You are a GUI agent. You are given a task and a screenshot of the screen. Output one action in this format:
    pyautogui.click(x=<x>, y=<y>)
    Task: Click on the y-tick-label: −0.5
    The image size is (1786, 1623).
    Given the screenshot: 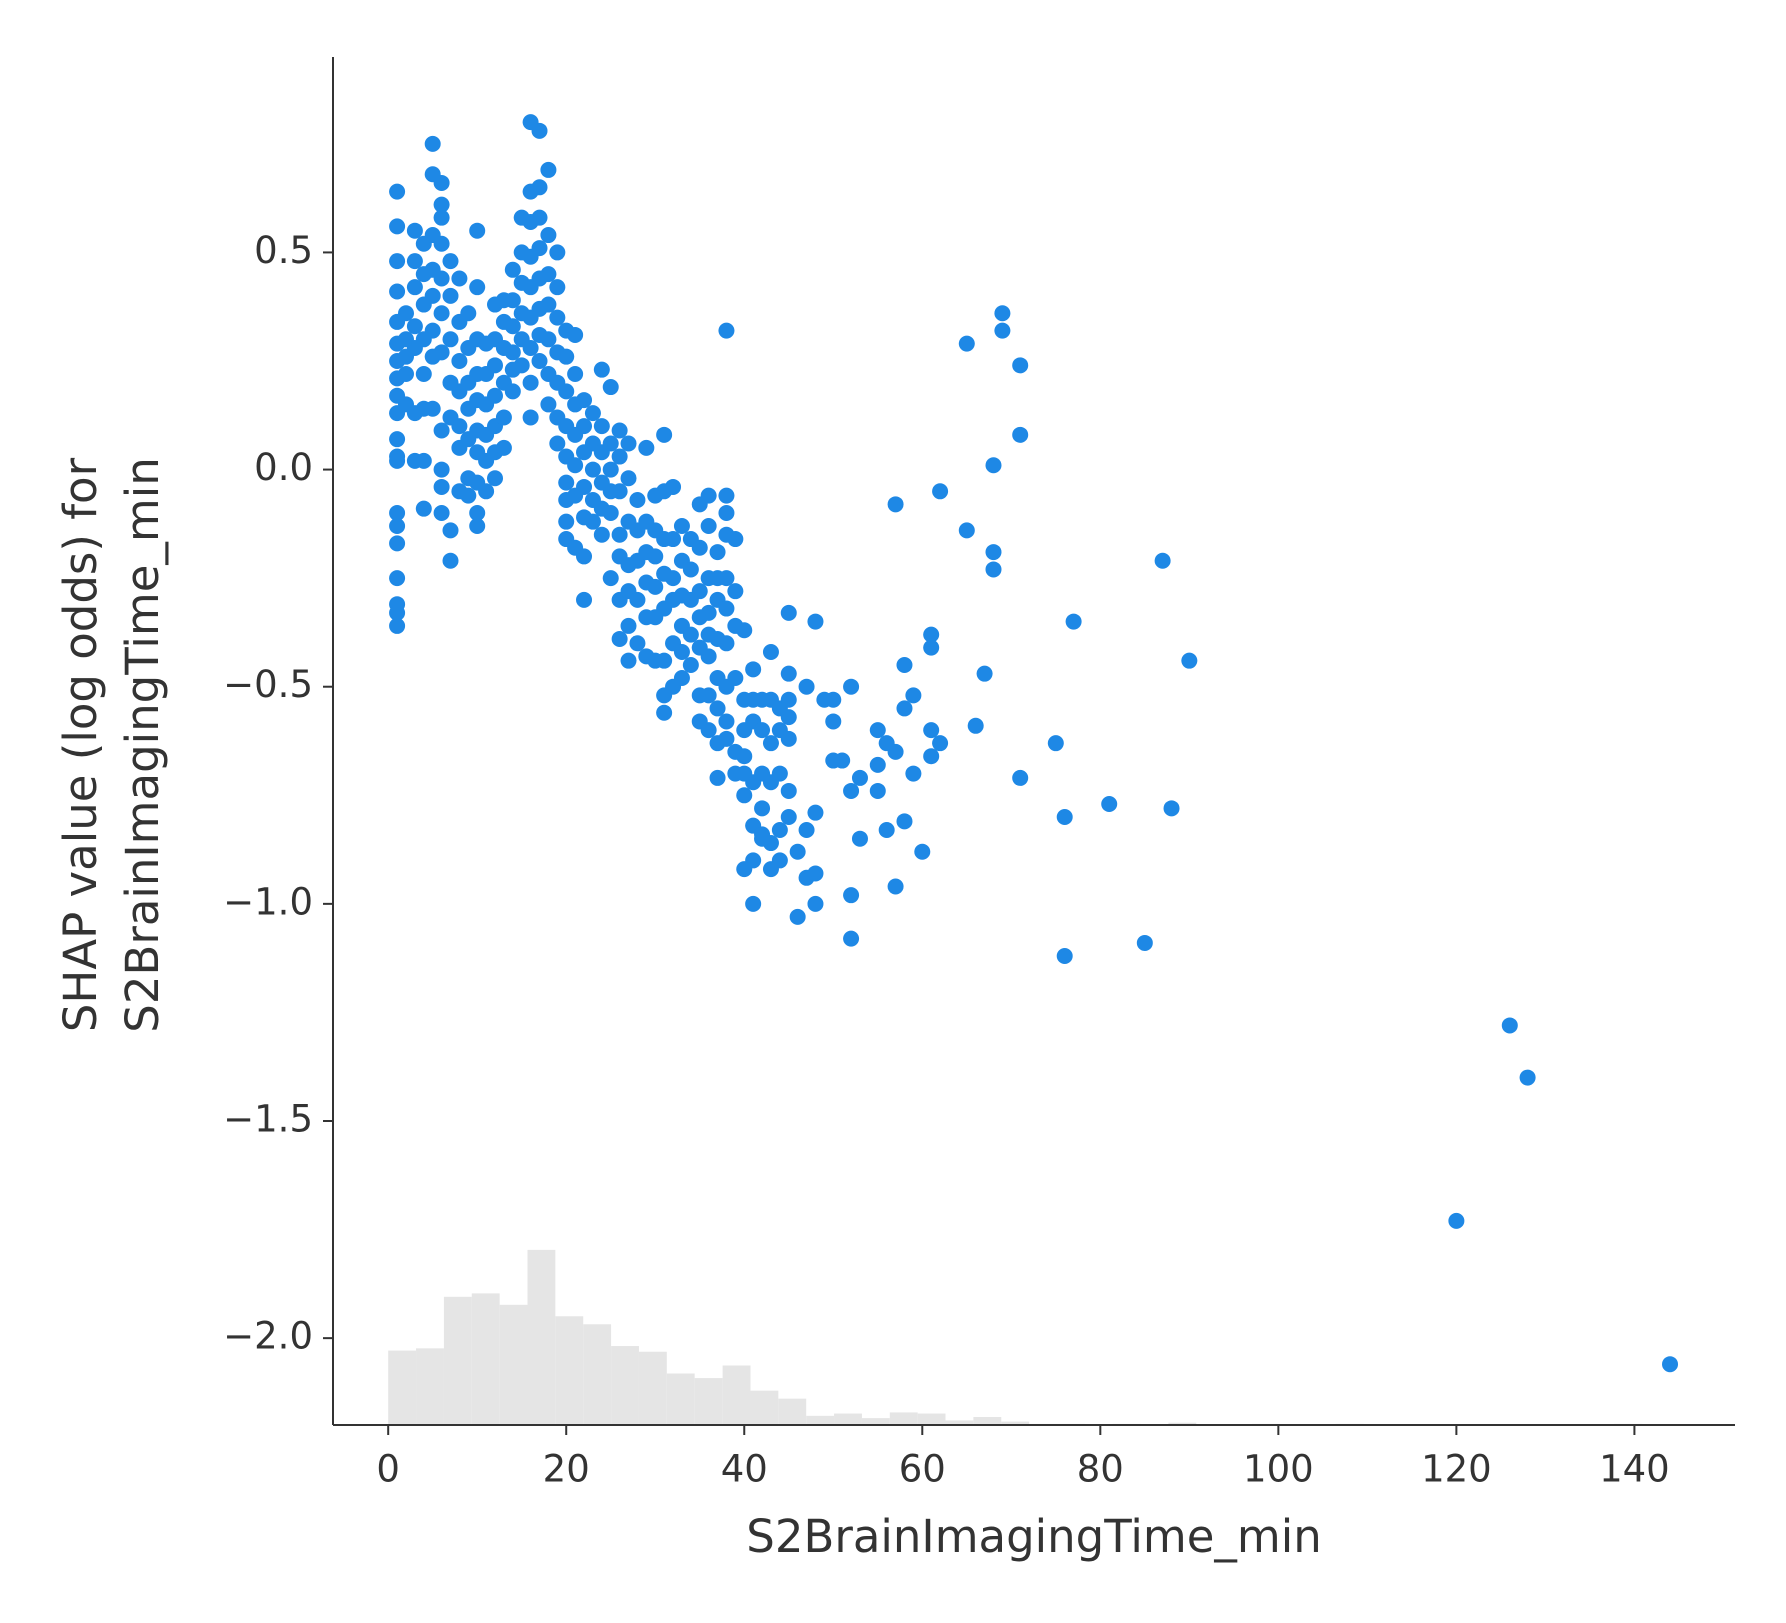 What is the action you would take?
    pyautogui.click(x=268, y=684)
    